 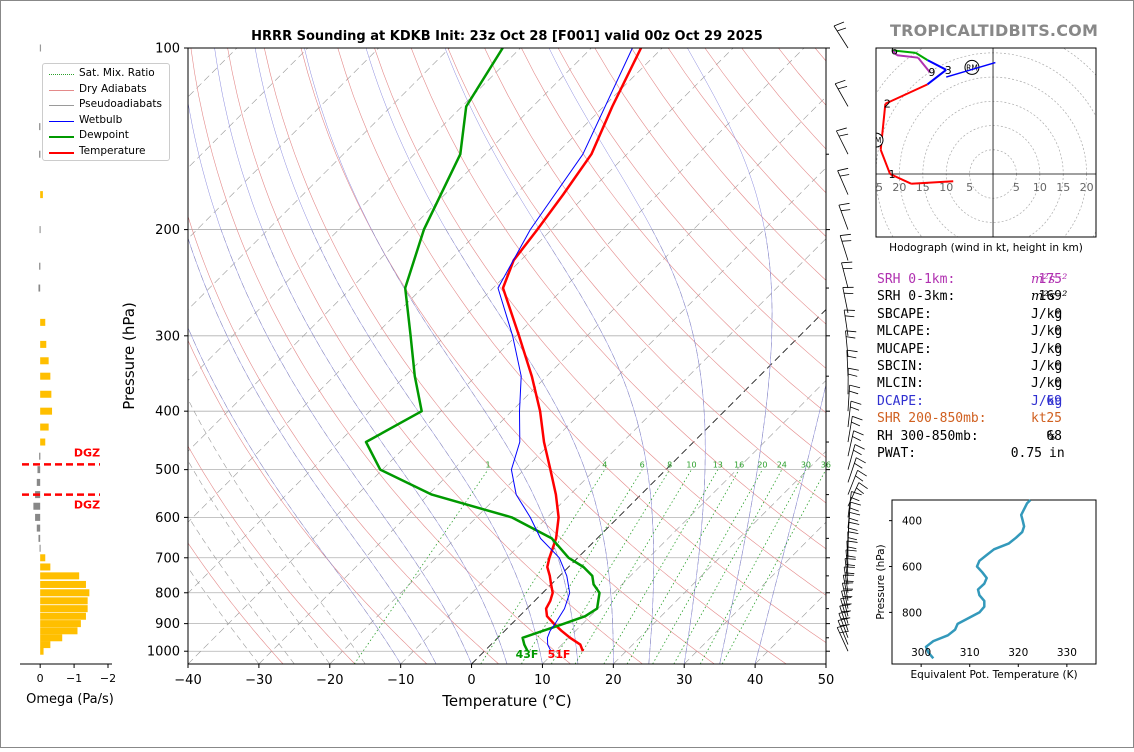 I want to click on theta-e-x-tick-label: 330, so click(x=1067, y=653).